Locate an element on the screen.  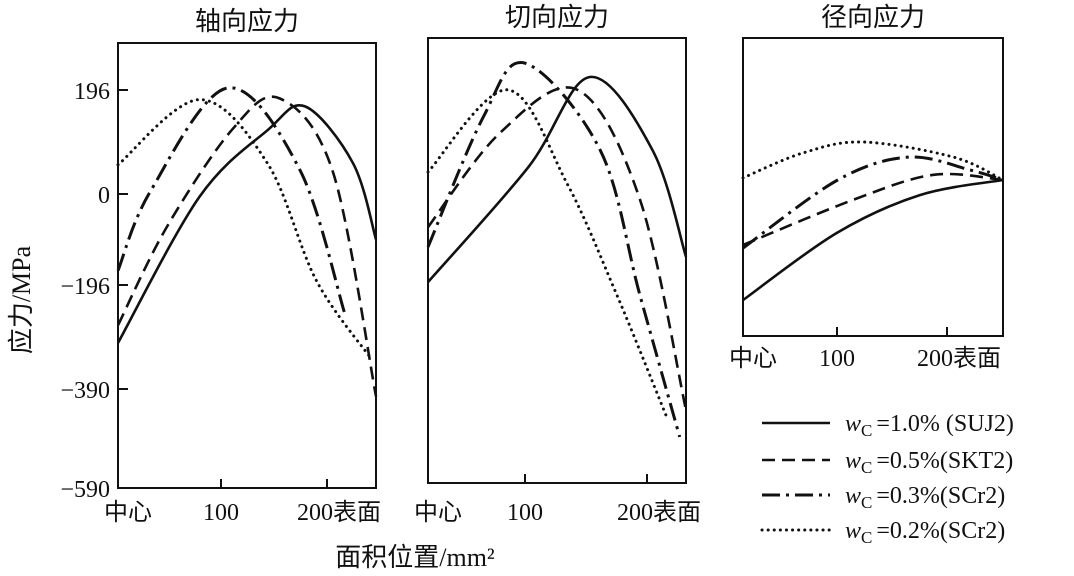
plot-frame is located at coordinates (873, 187).